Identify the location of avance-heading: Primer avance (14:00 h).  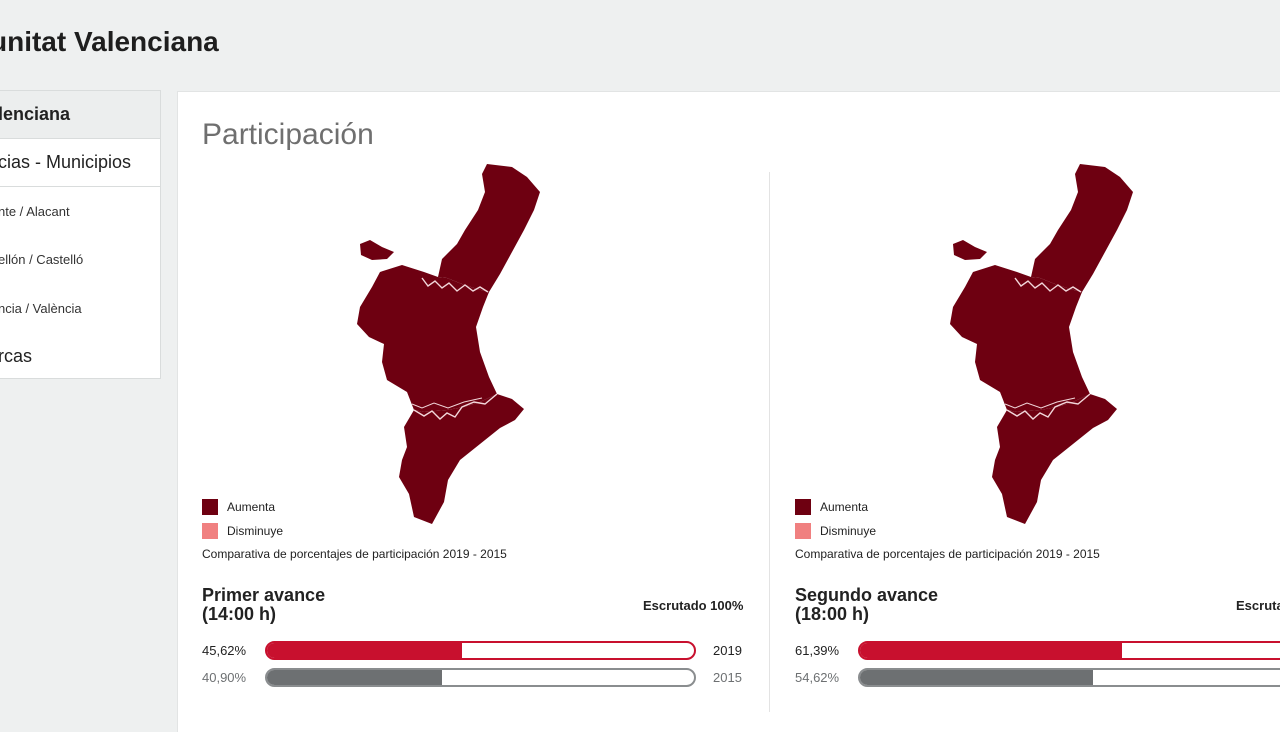
(263, 605).